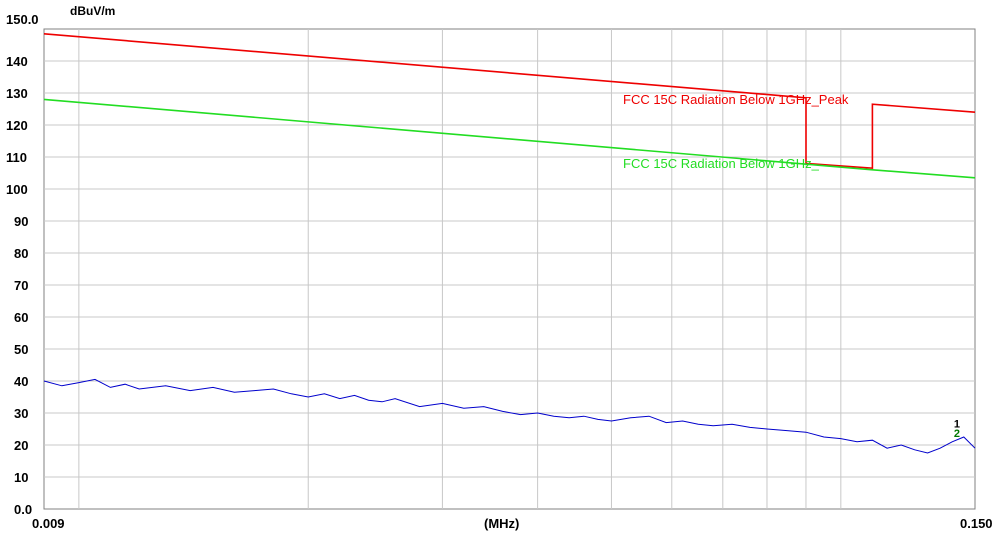  I want to click on y-tick-label: 140, so click(17, 61).